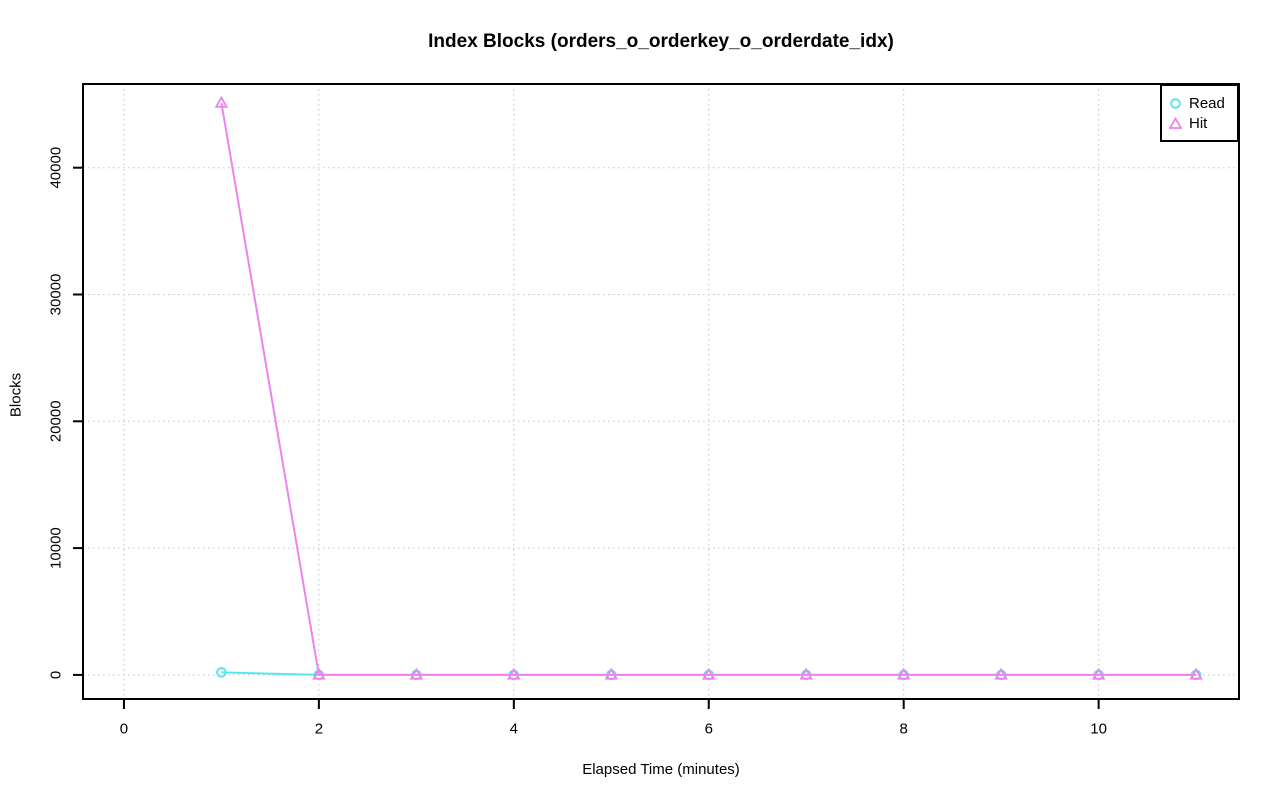 This screenshot has height=801, width=1280. Describe the element at coordinates (709, 729) in the screenshot. I see `x-axis-tick-label: 6` at that location.